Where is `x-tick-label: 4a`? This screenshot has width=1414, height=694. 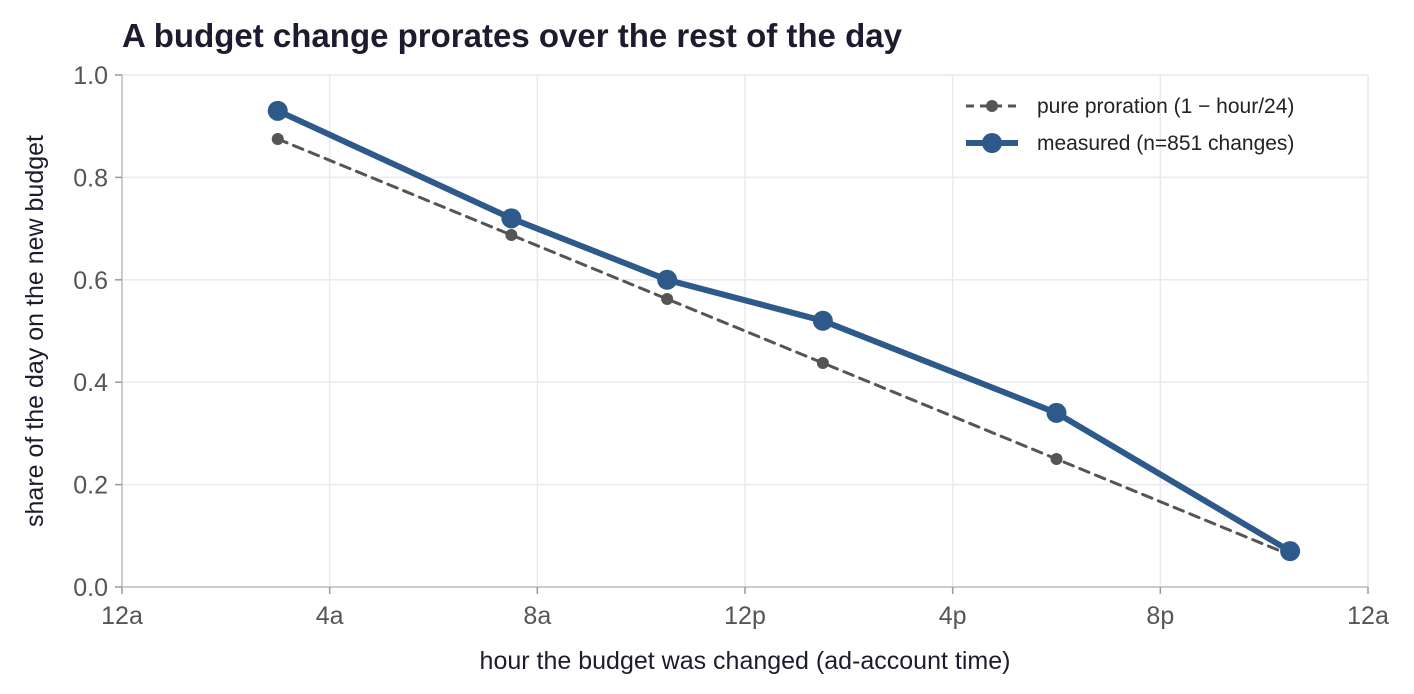
x-tick-label: 4a is located at coordinates (330, 616).